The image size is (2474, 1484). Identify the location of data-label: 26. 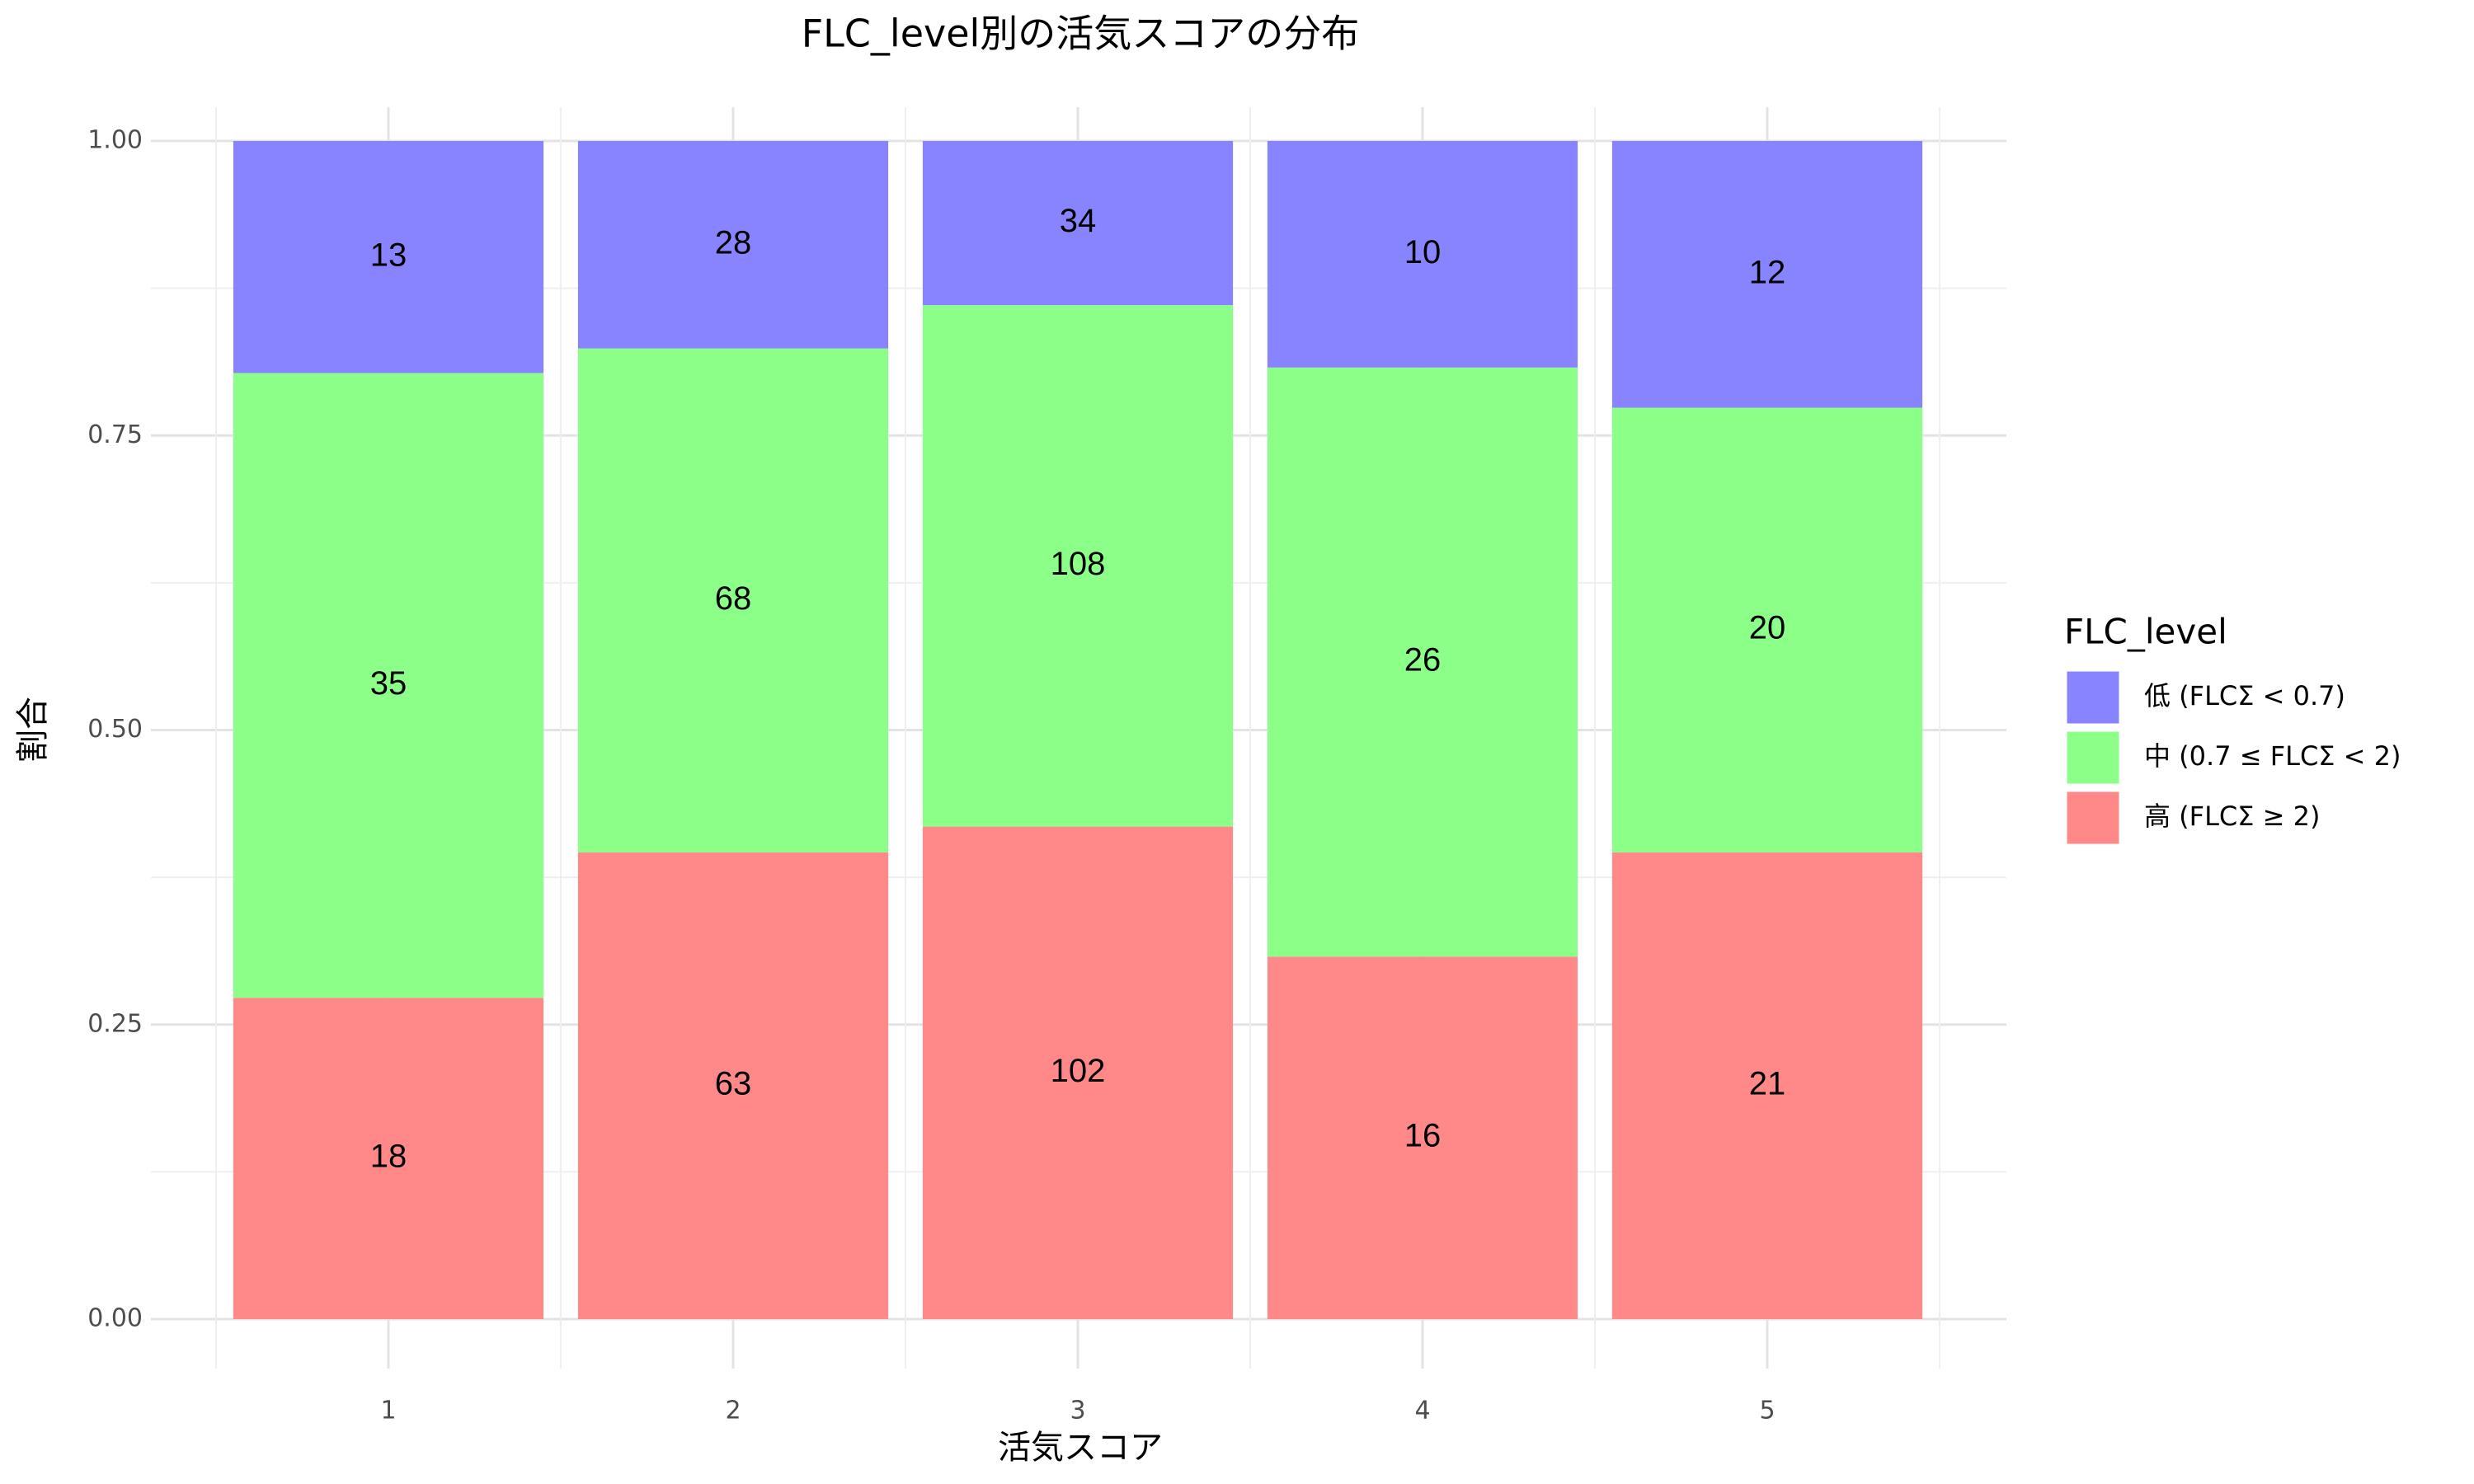
(1423, 660).